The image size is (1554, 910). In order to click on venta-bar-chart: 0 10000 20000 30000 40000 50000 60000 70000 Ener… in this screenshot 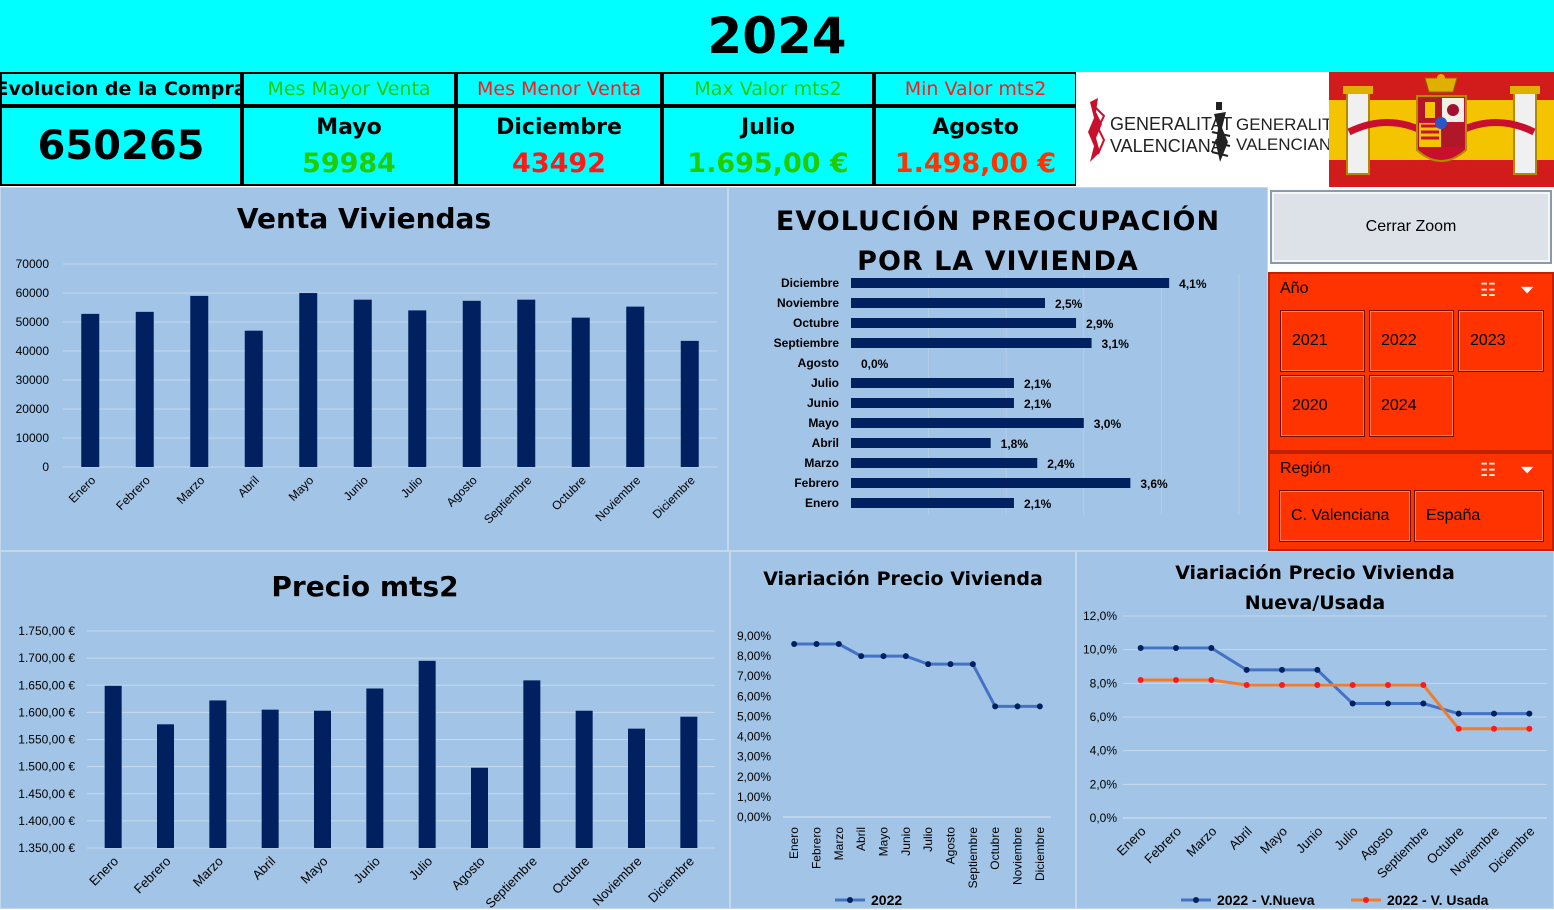, I will do `click(366, 392)`.